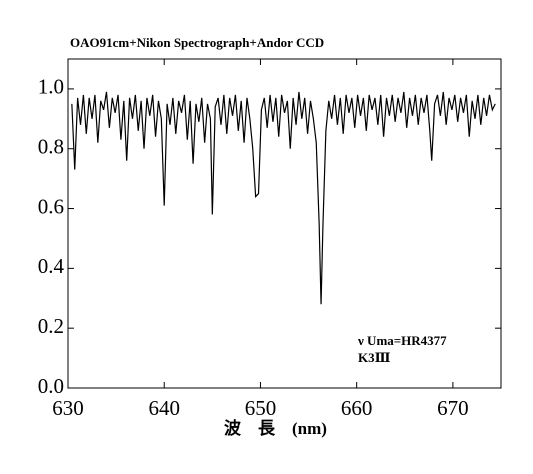 The height and width of the screenshot is (474, 533). What do you see at coordinates (275, 428) in the screenshot?
I see `x-axis-label: 波 長 (nm)` at bounding box center [275, 428].